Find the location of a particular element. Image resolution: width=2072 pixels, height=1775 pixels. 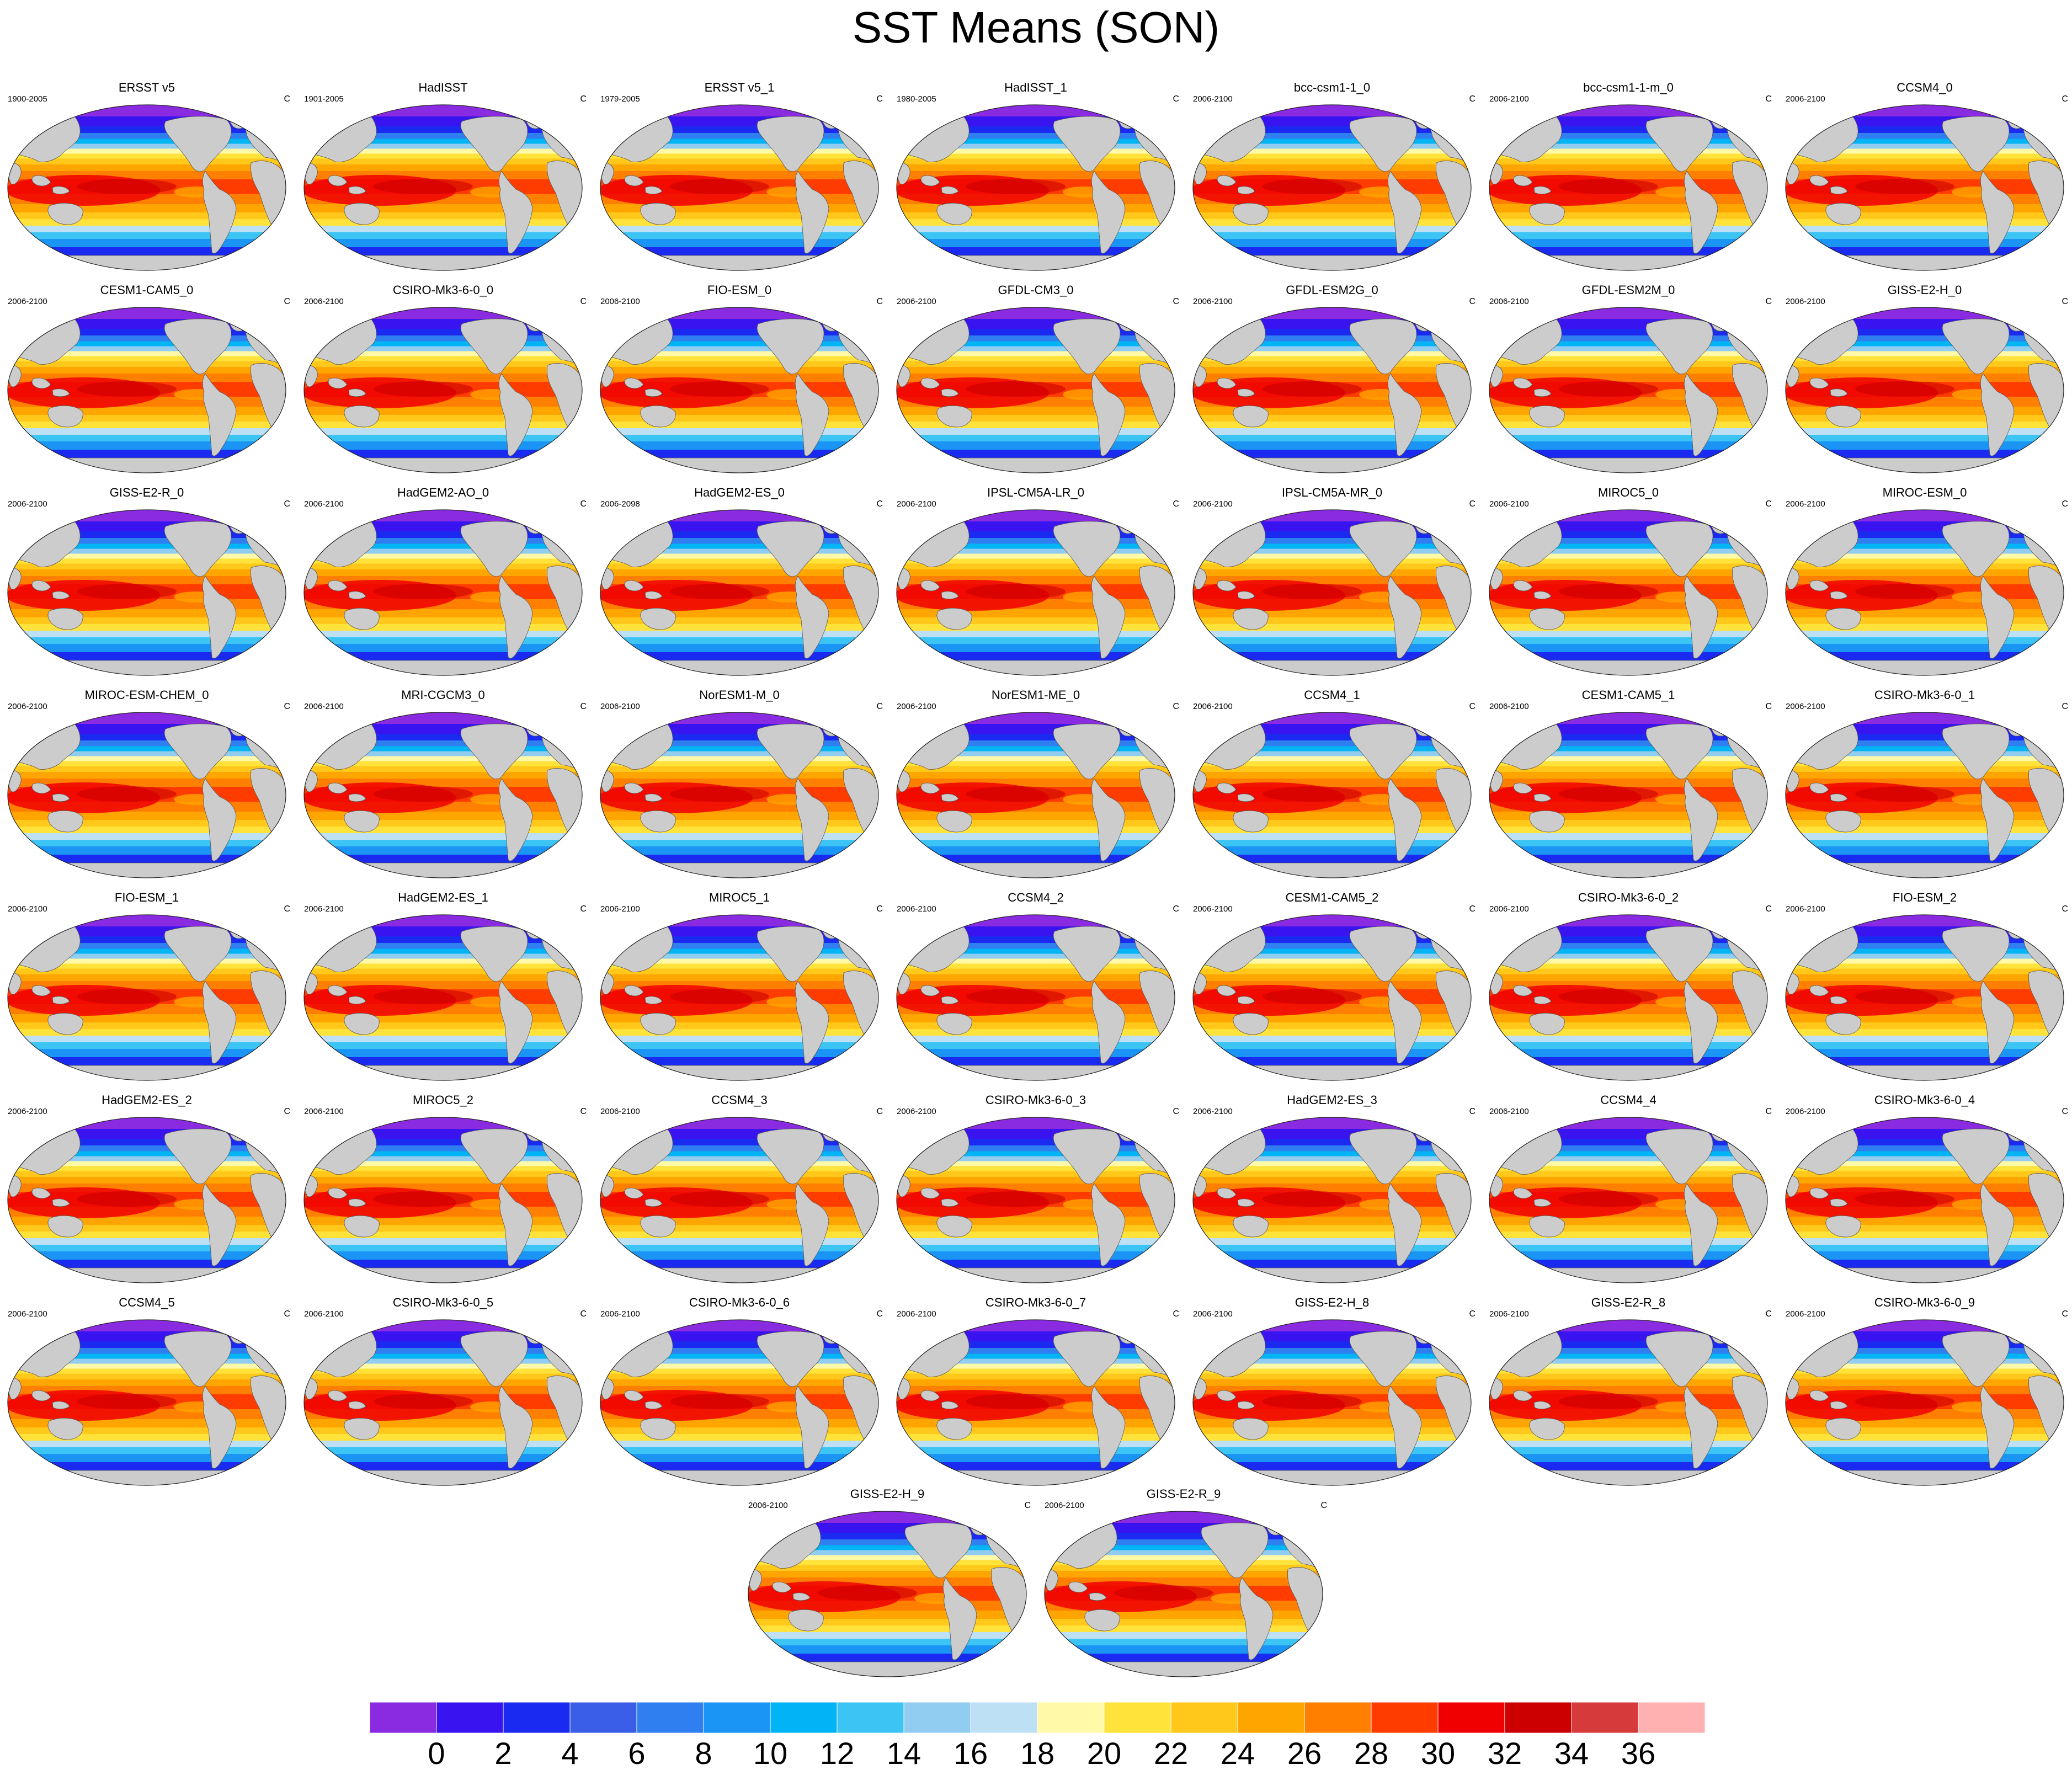

colorbar is located at coordinates (1037, 1717).